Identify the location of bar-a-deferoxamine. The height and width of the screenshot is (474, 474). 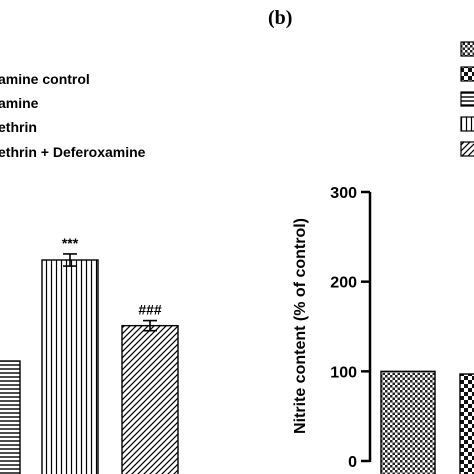
(10, 417).